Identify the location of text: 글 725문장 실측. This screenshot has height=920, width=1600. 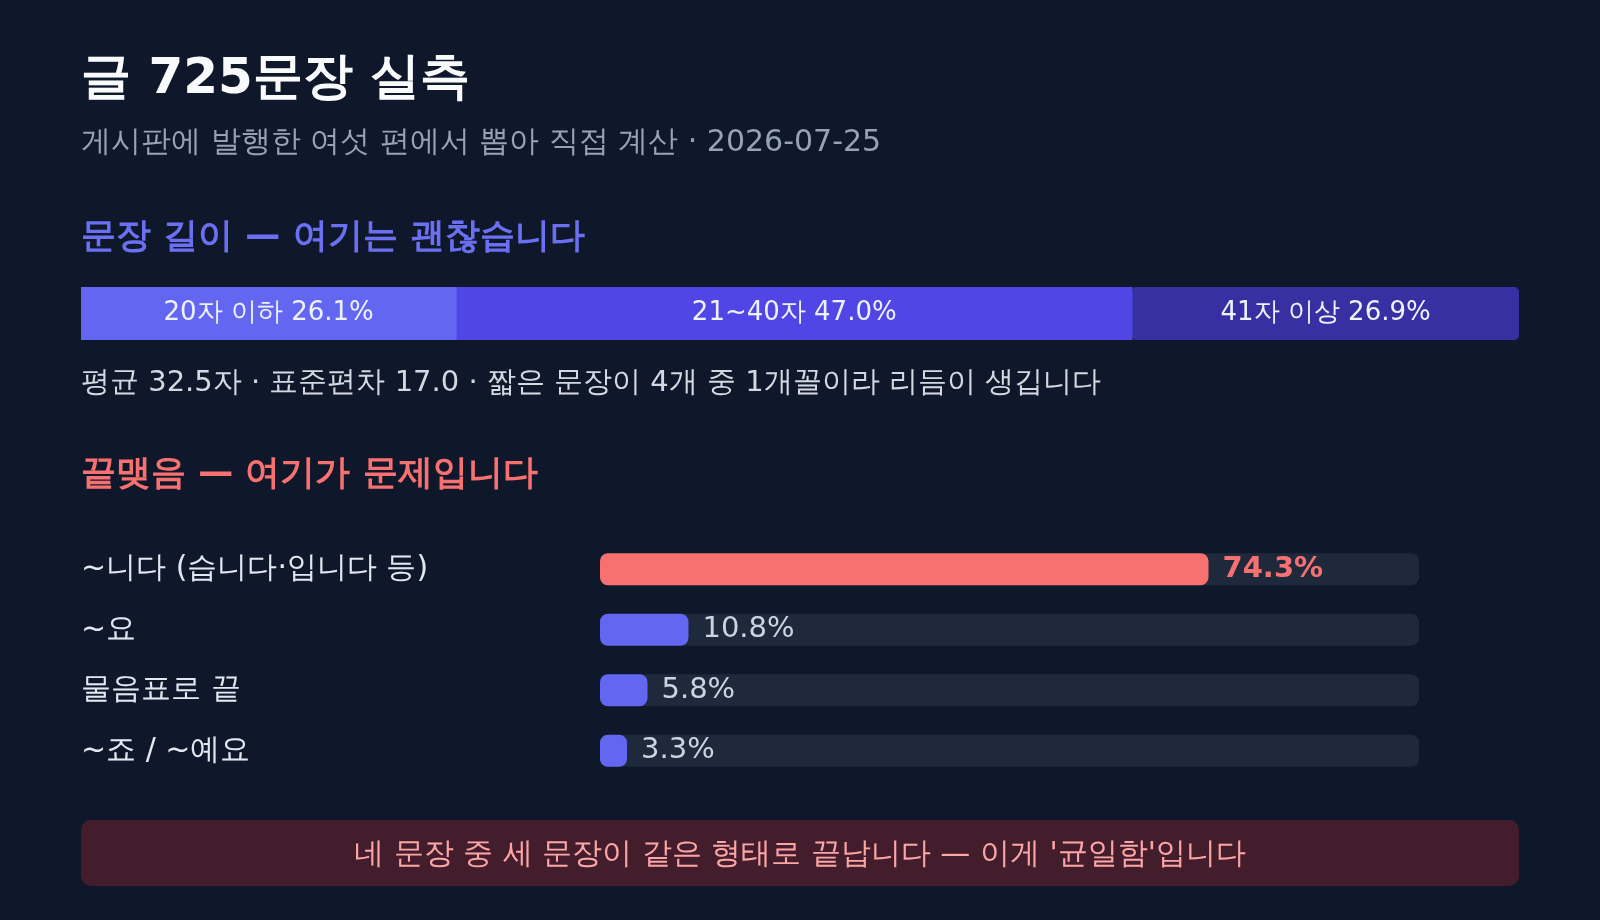
(276, 76).